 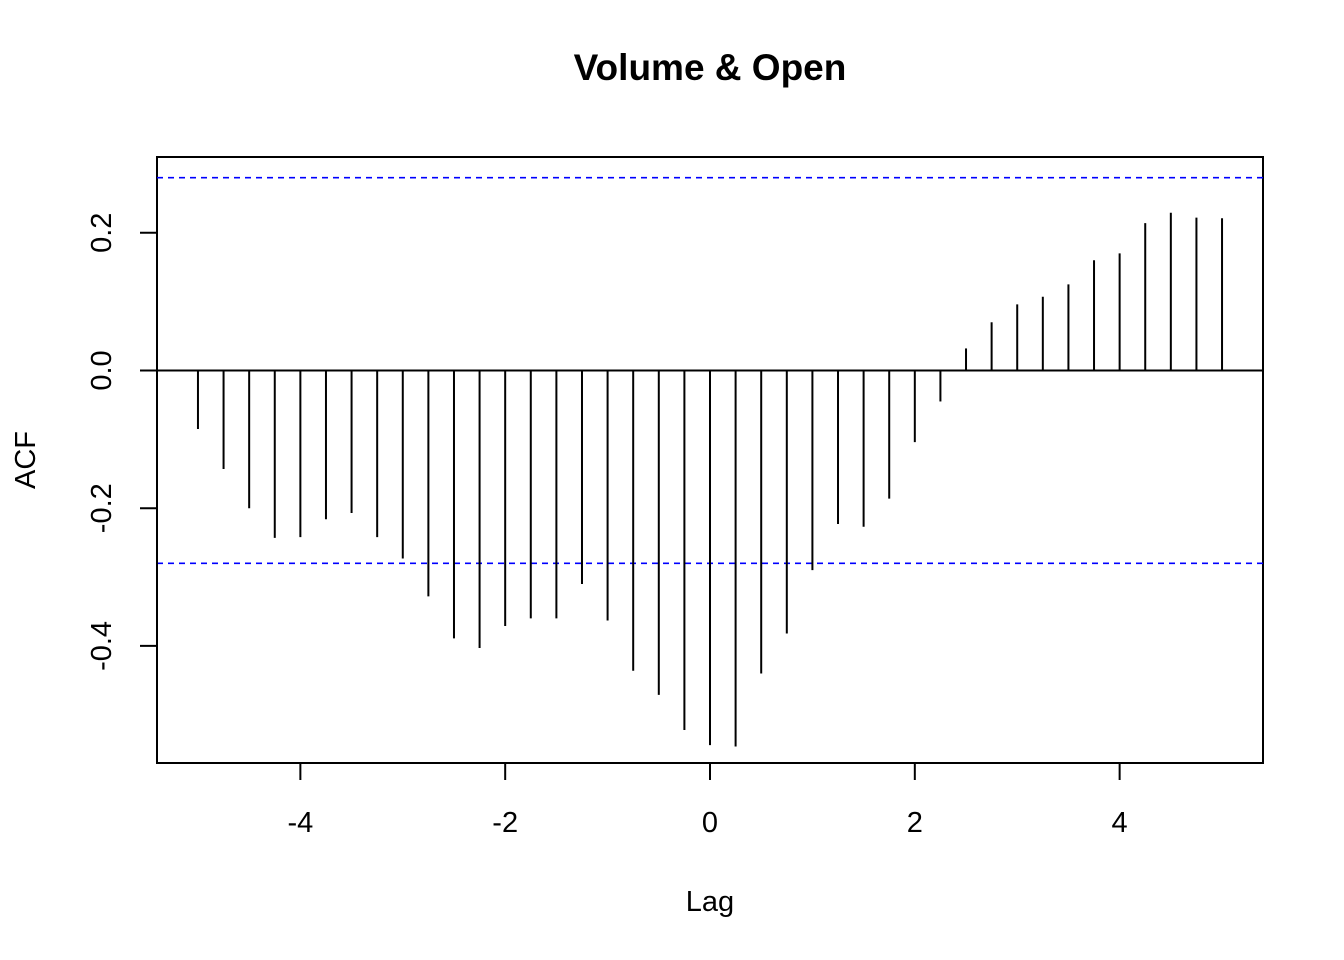 I want to click on y-tick-label: -0.4, so click(x=102, y=646).